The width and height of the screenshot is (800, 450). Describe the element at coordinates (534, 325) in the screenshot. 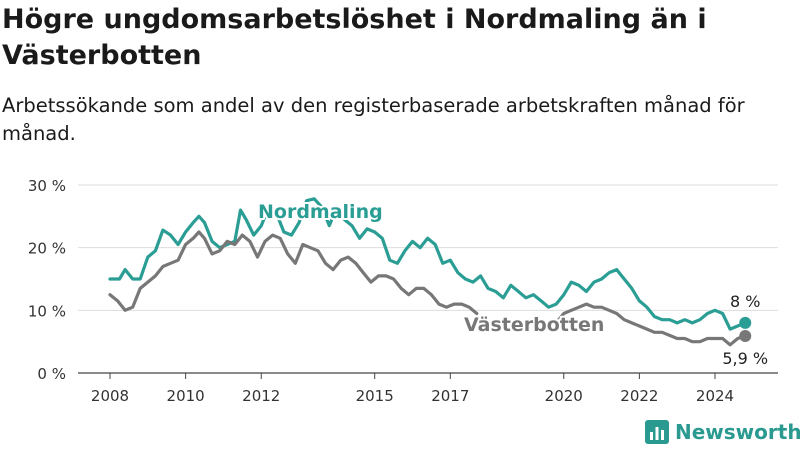

I see `vasterbotten-series-label: Västerbotten` at that location.